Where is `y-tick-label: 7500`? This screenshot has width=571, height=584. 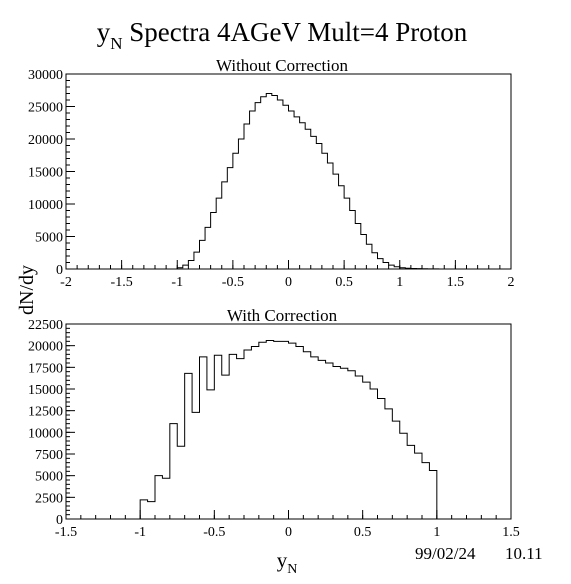
y-tick-label: 7500 is located at coordinates (49, 455).